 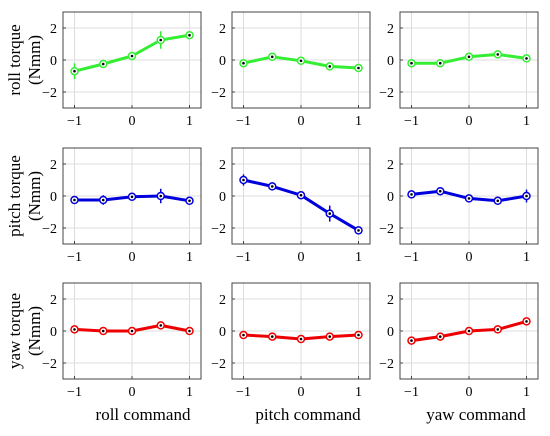 I want to click on panel-yaw-roll: −1 0 1 −2 0 2, so click(x=122, y=341).